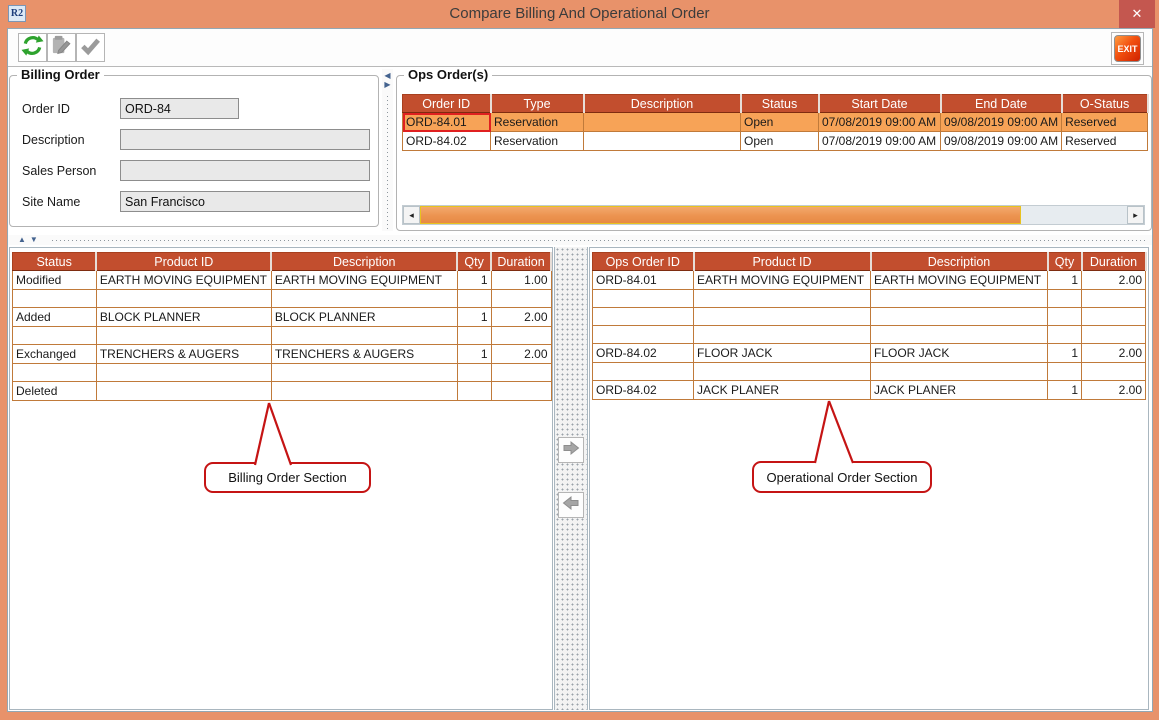 The width and height of the screenshot is (1159, 720). I want to click on column-header: Order ID, so click(447, 103).